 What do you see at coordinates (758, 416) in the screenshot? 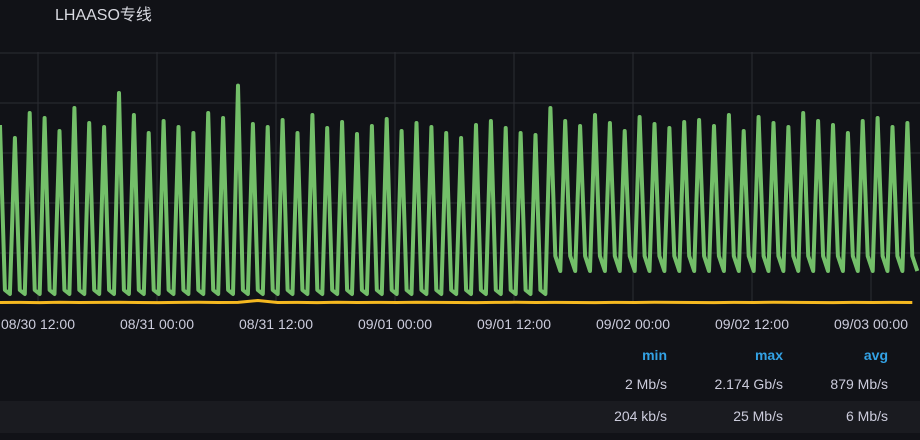
I see `legend-max: 25 Mb/s` at bounding box center [758, 416].